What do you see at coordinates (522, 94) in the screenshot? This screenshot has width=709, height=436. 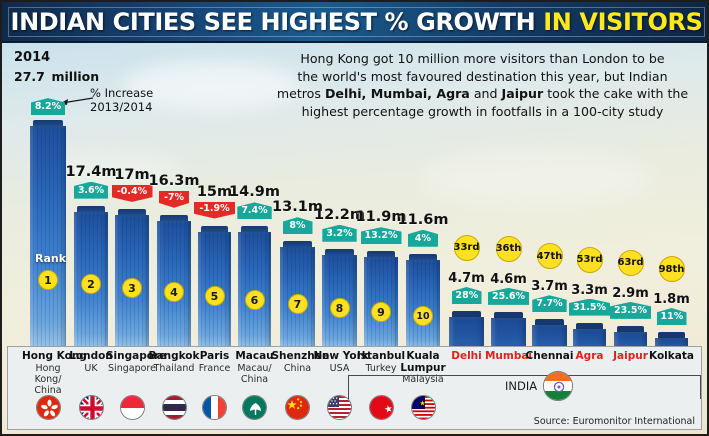 I see `intro-cities-bold-2: Jaipur` at bounding box center [522, 94].